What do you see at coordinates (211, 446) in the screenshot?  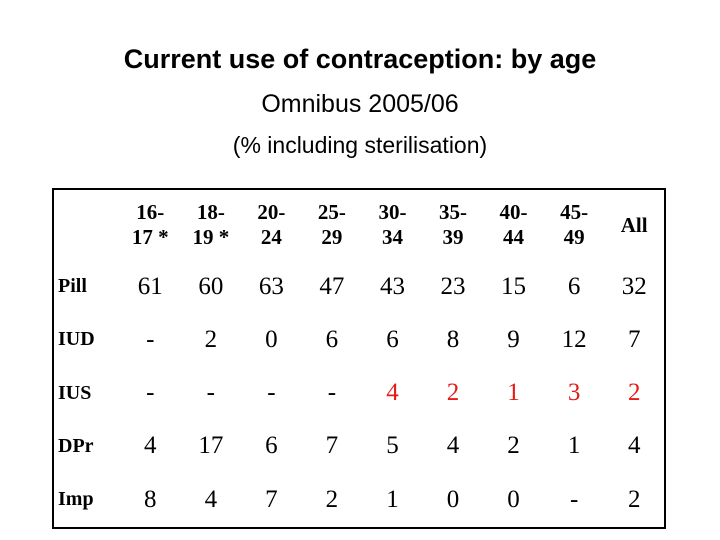 I see `cell-value: 17` at bounding box center [211, 446].